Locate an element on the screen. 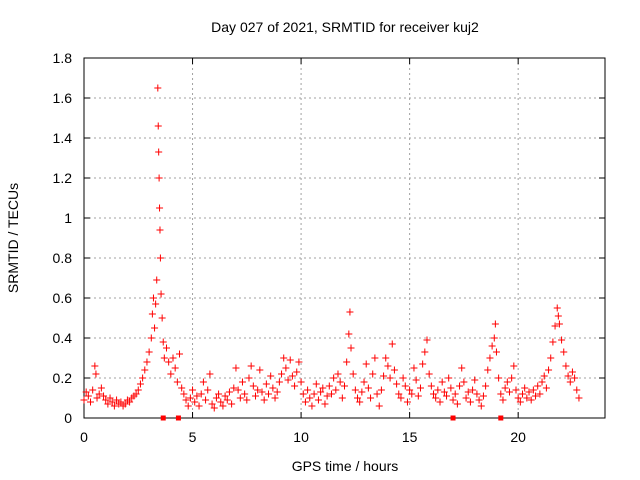 The width and height of the screenshot is (640, 480). x-tick-label: 20 is located at coordinates (518, 437).